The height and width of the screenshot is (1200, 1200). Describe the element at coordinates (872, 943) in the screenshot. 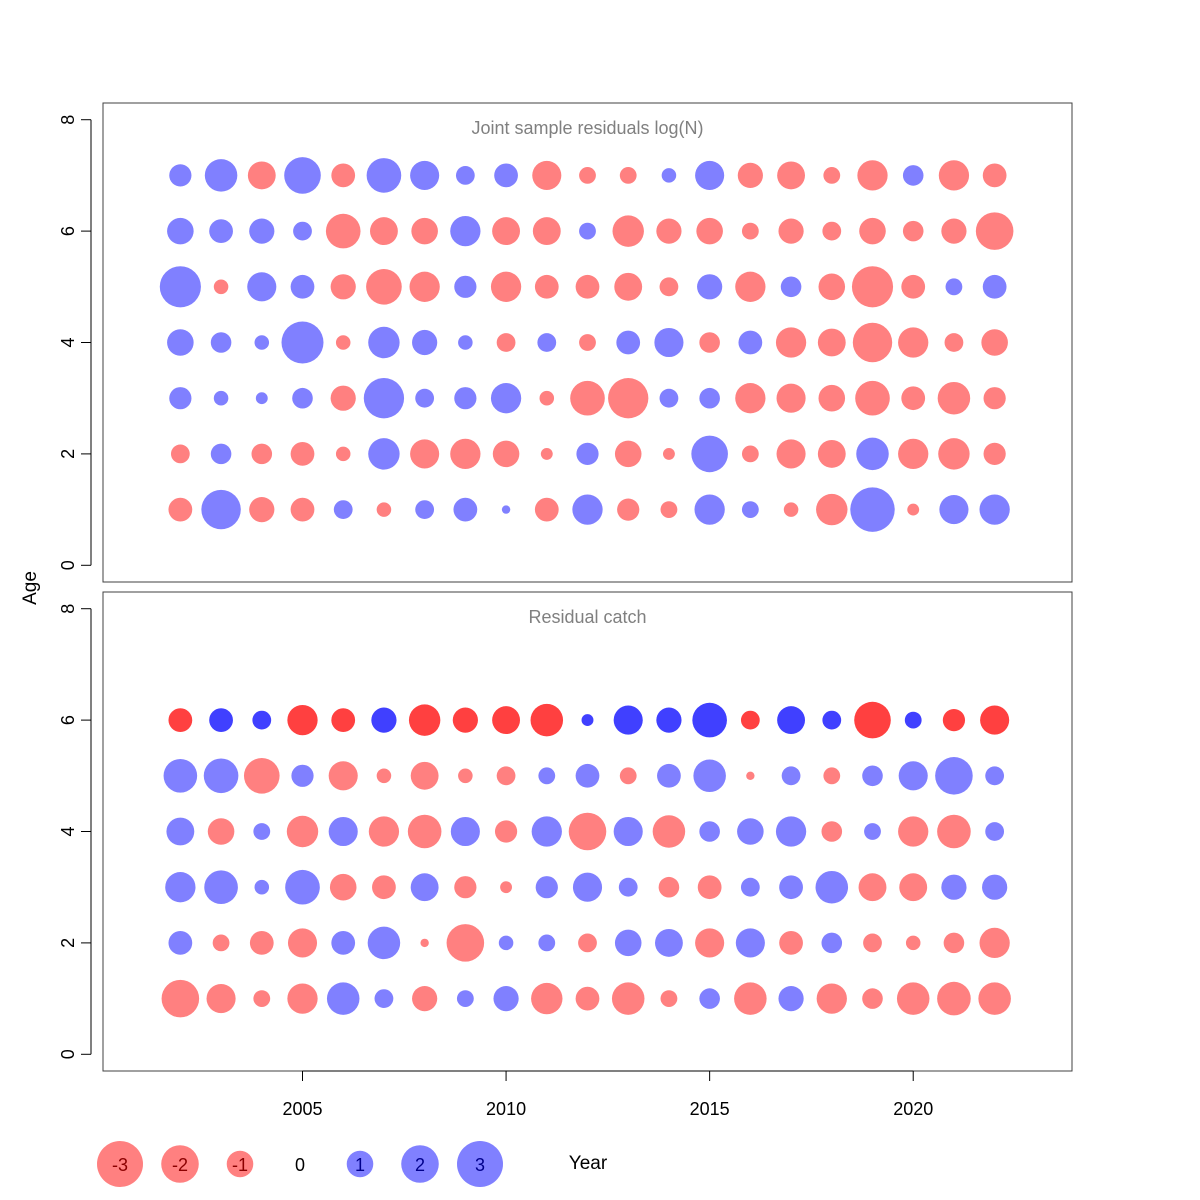

I see `bubble-2019-age2` at that location.